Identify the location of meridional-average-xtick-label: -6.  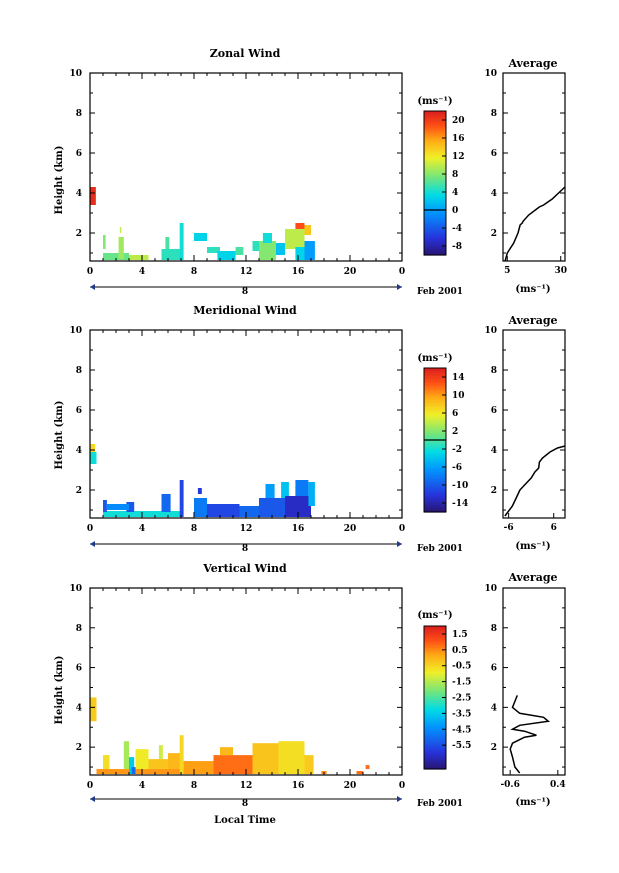
(509, 528).